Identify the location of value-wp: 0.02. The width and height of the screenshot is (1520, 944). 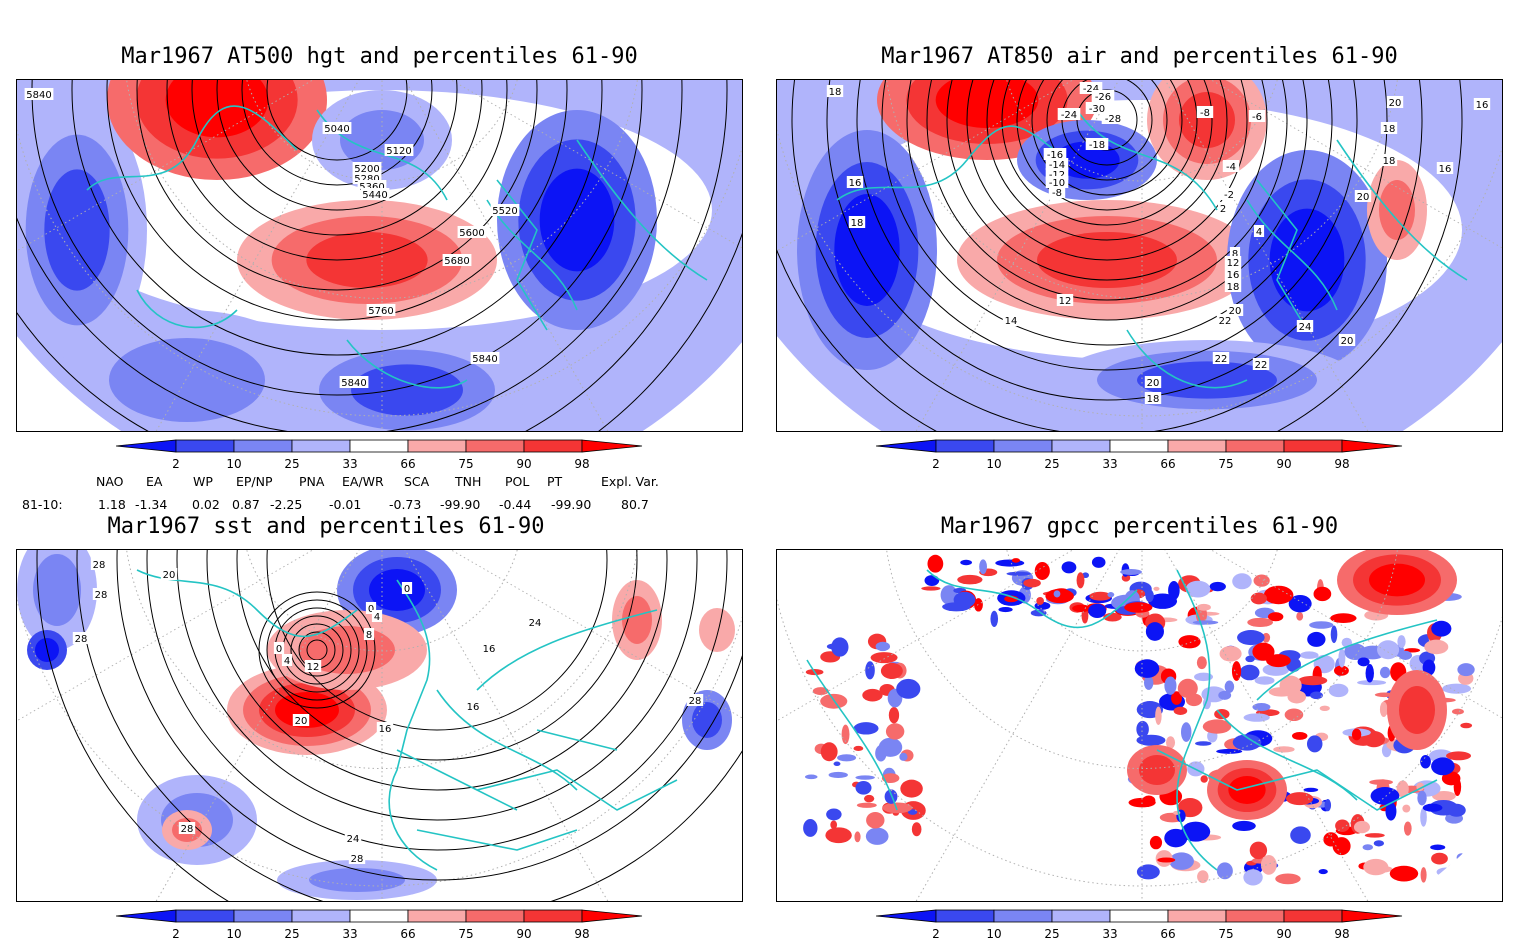
(206, 504).